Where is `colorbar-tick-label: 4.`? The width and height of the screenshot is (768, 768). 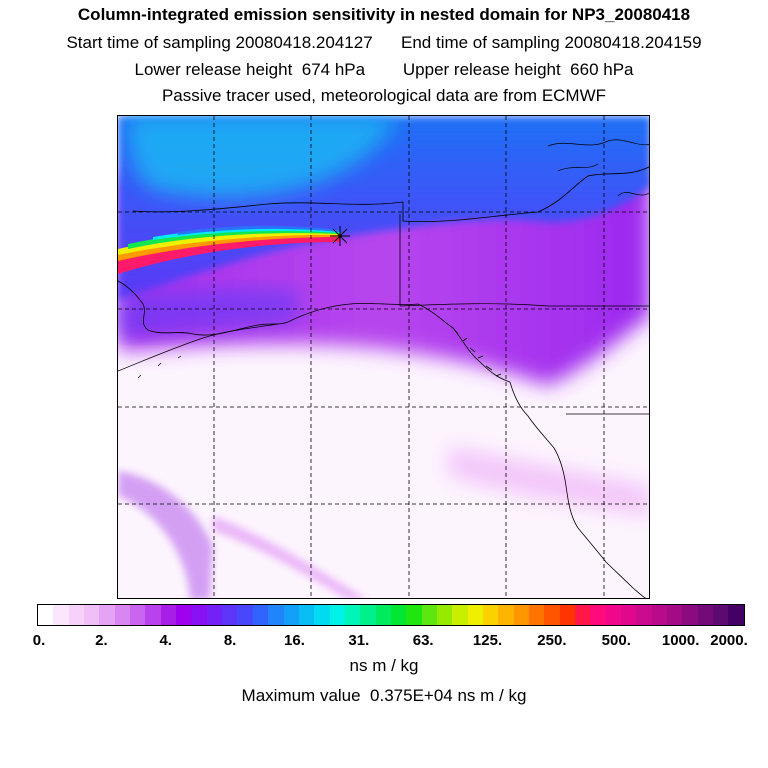
colorbar-tick-label: 4. is located at coordinates (165, 640).